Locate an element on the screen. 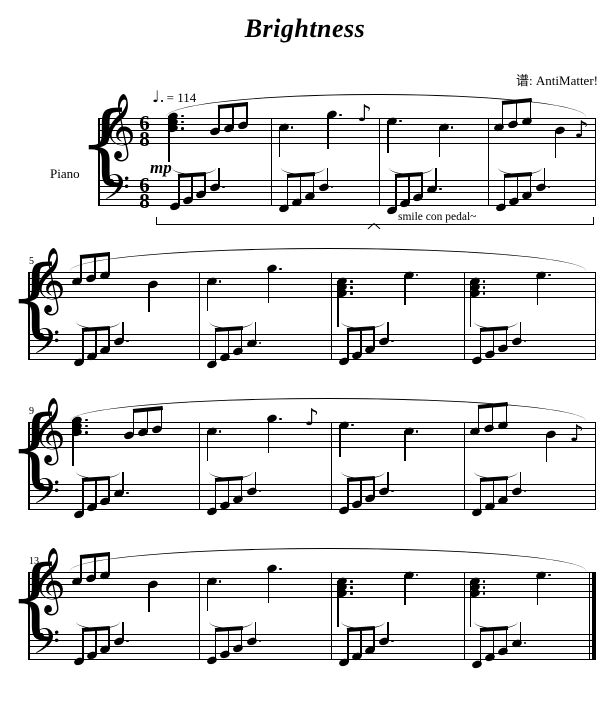 The image size is (610, 709). pedal-text: smile con pedal~ is located at coordinates (437, 216).